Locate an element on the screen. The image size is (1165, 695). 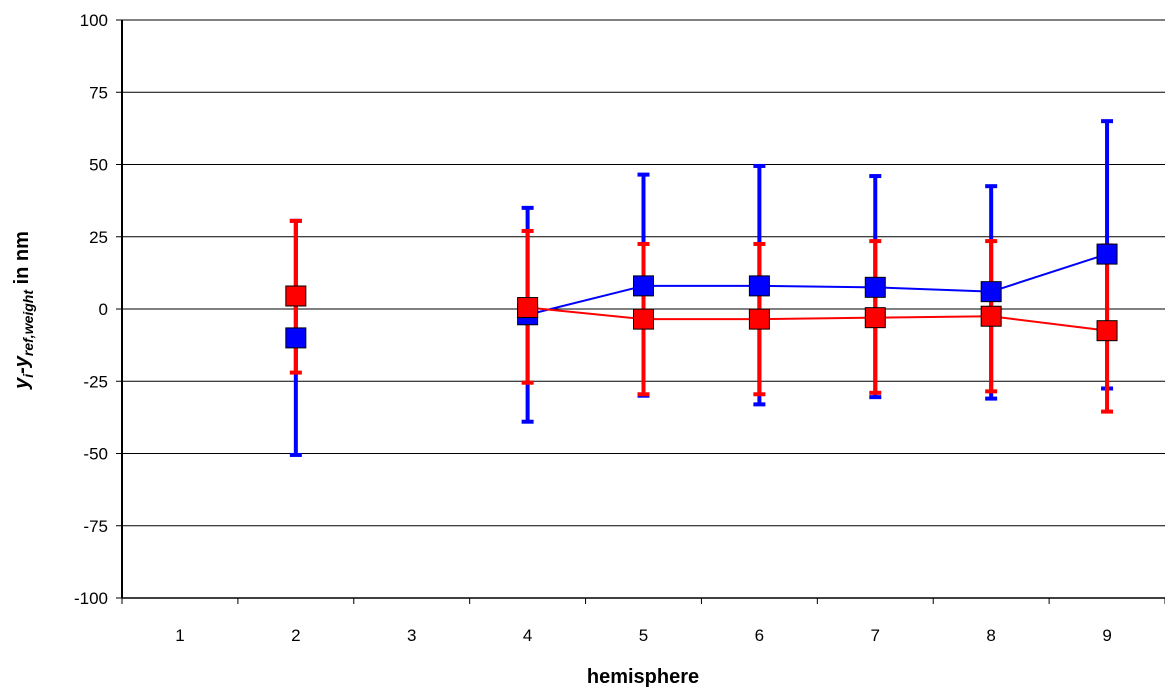
y-tick-label: 50 is located at coordinates (98, 165).